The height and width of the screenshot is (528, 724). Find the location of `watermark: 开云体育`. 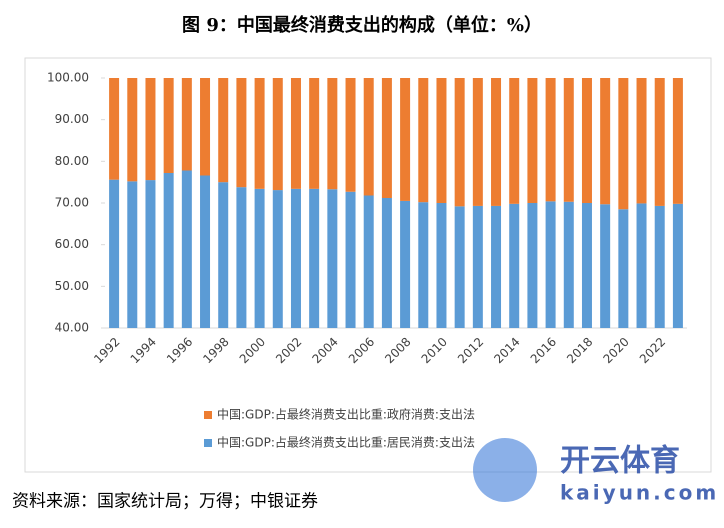

watermark: 开云体育 is located at coordinates (620, 461).